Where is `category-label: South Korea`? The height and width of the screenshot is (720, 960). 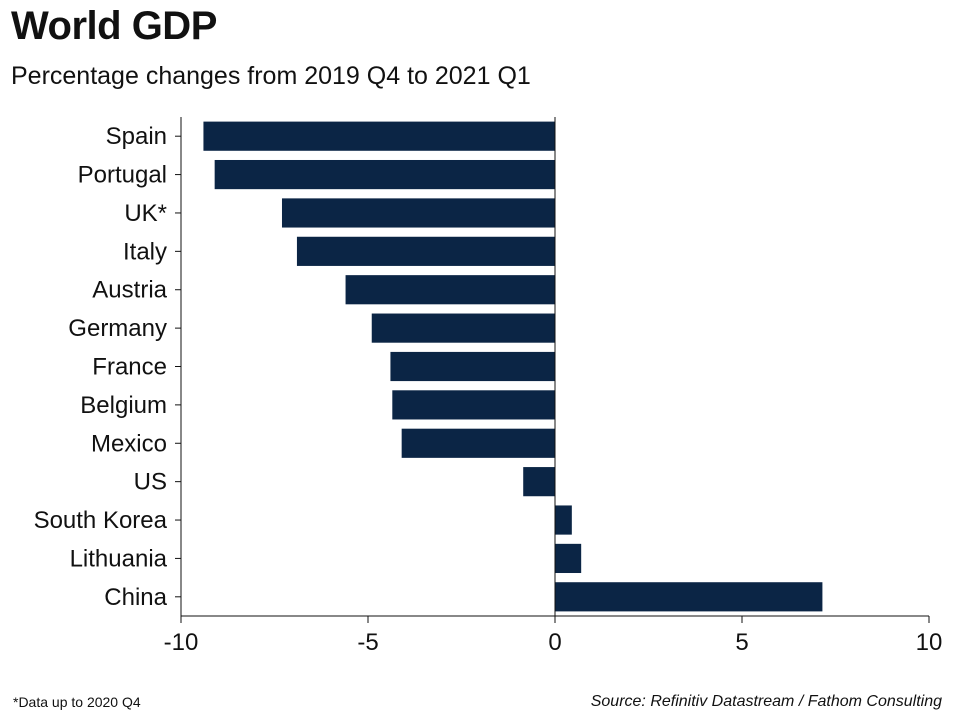
category-label: South Korea is located at coordinates (101, 520).